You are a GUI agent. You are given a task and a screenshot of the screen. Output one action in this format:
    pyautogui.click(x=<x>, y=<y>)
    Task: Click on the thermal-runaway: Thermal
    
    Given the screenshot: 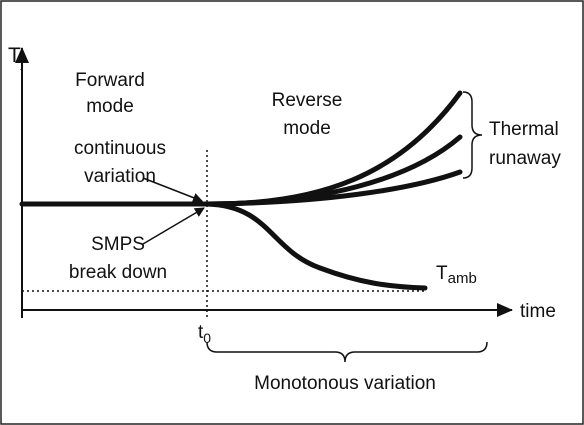 What is the action you would take?
    pyautogui.click(x=524, y=129)
    